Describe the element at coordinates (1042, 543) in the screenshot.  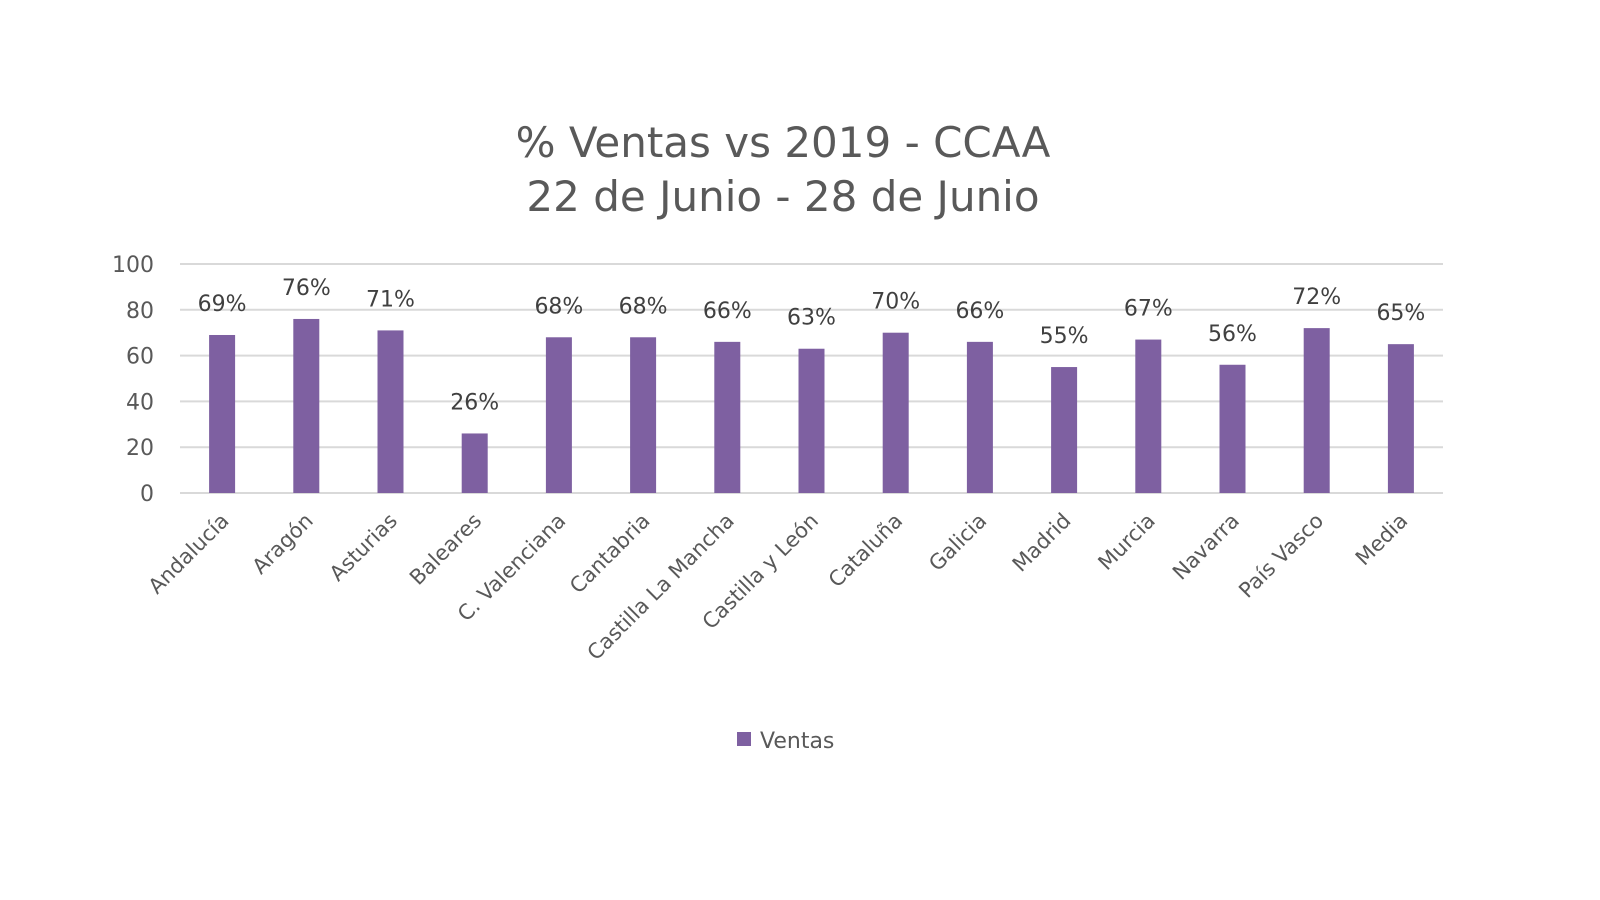
I see `x-tick-label: Madrid` at that location.